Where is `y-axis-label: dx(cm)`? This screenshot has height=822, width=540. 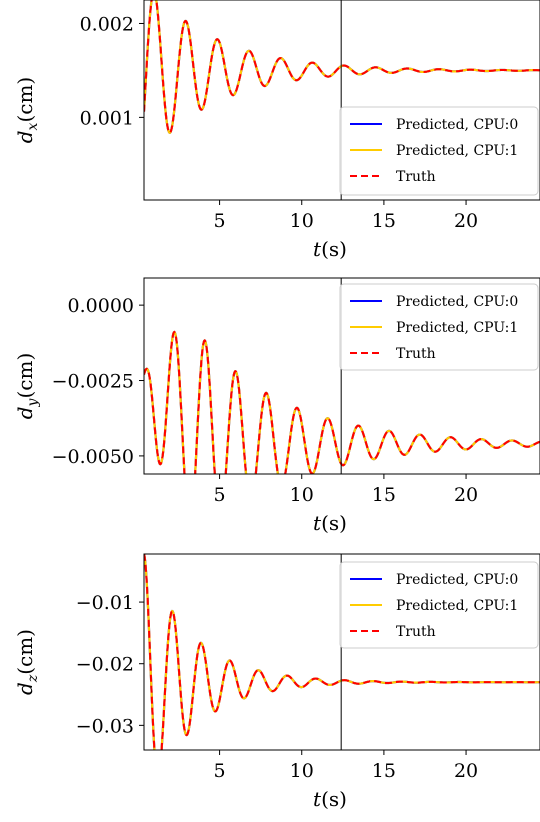
y-axis-label: dx(cm) is located at coordinates (27, 110).